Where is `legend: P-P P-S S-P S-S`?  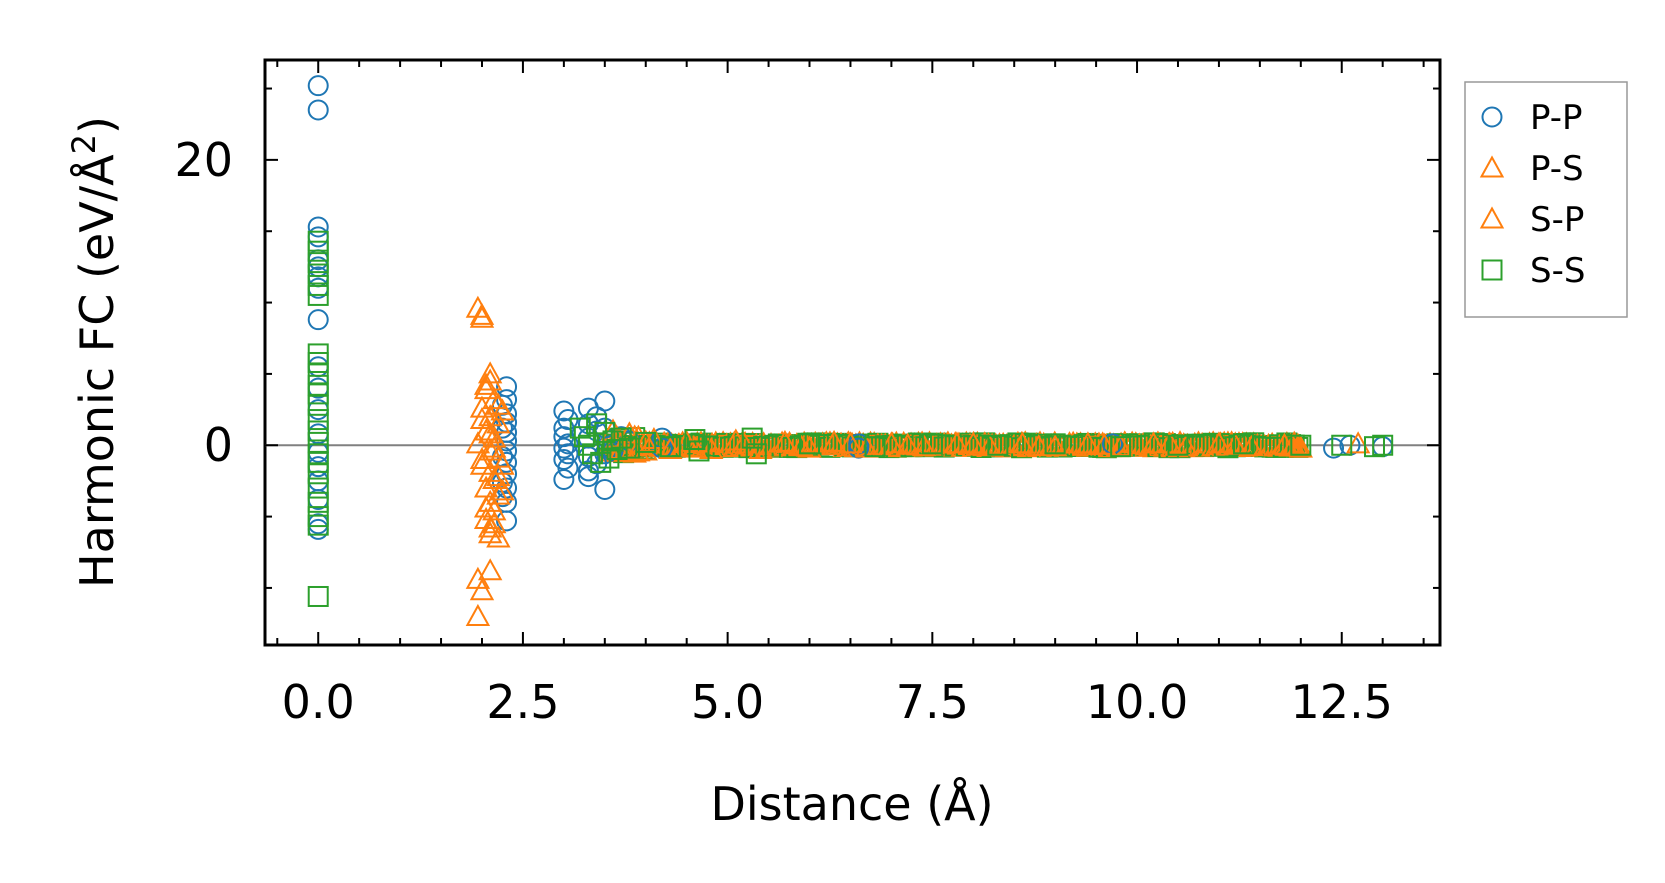 legend: P-P P-S S-P S-S is located at coordinates (1546, 199).